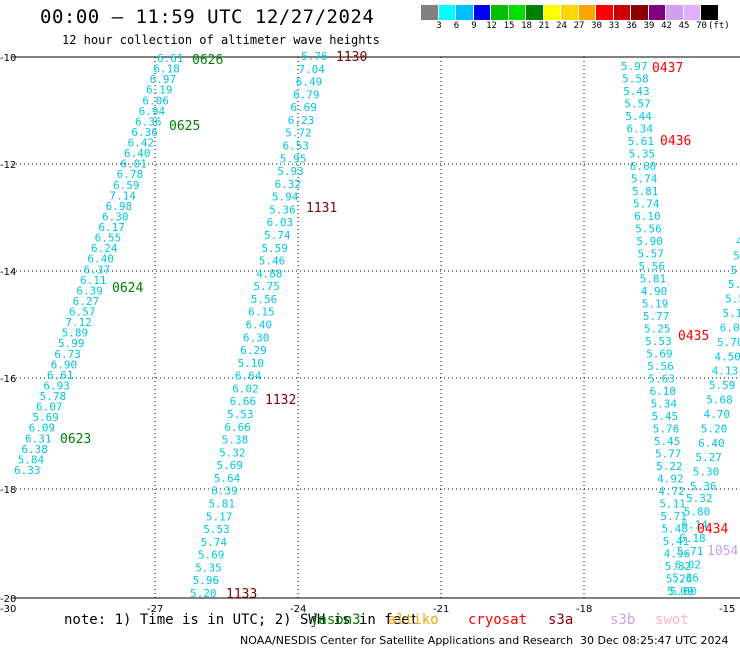 Image resolution: width=740 pixels, height=650 pixels. Describe the element at coordinates (78, 322) in the screenshot. I see `wave-height-label: 7.12` at that location.